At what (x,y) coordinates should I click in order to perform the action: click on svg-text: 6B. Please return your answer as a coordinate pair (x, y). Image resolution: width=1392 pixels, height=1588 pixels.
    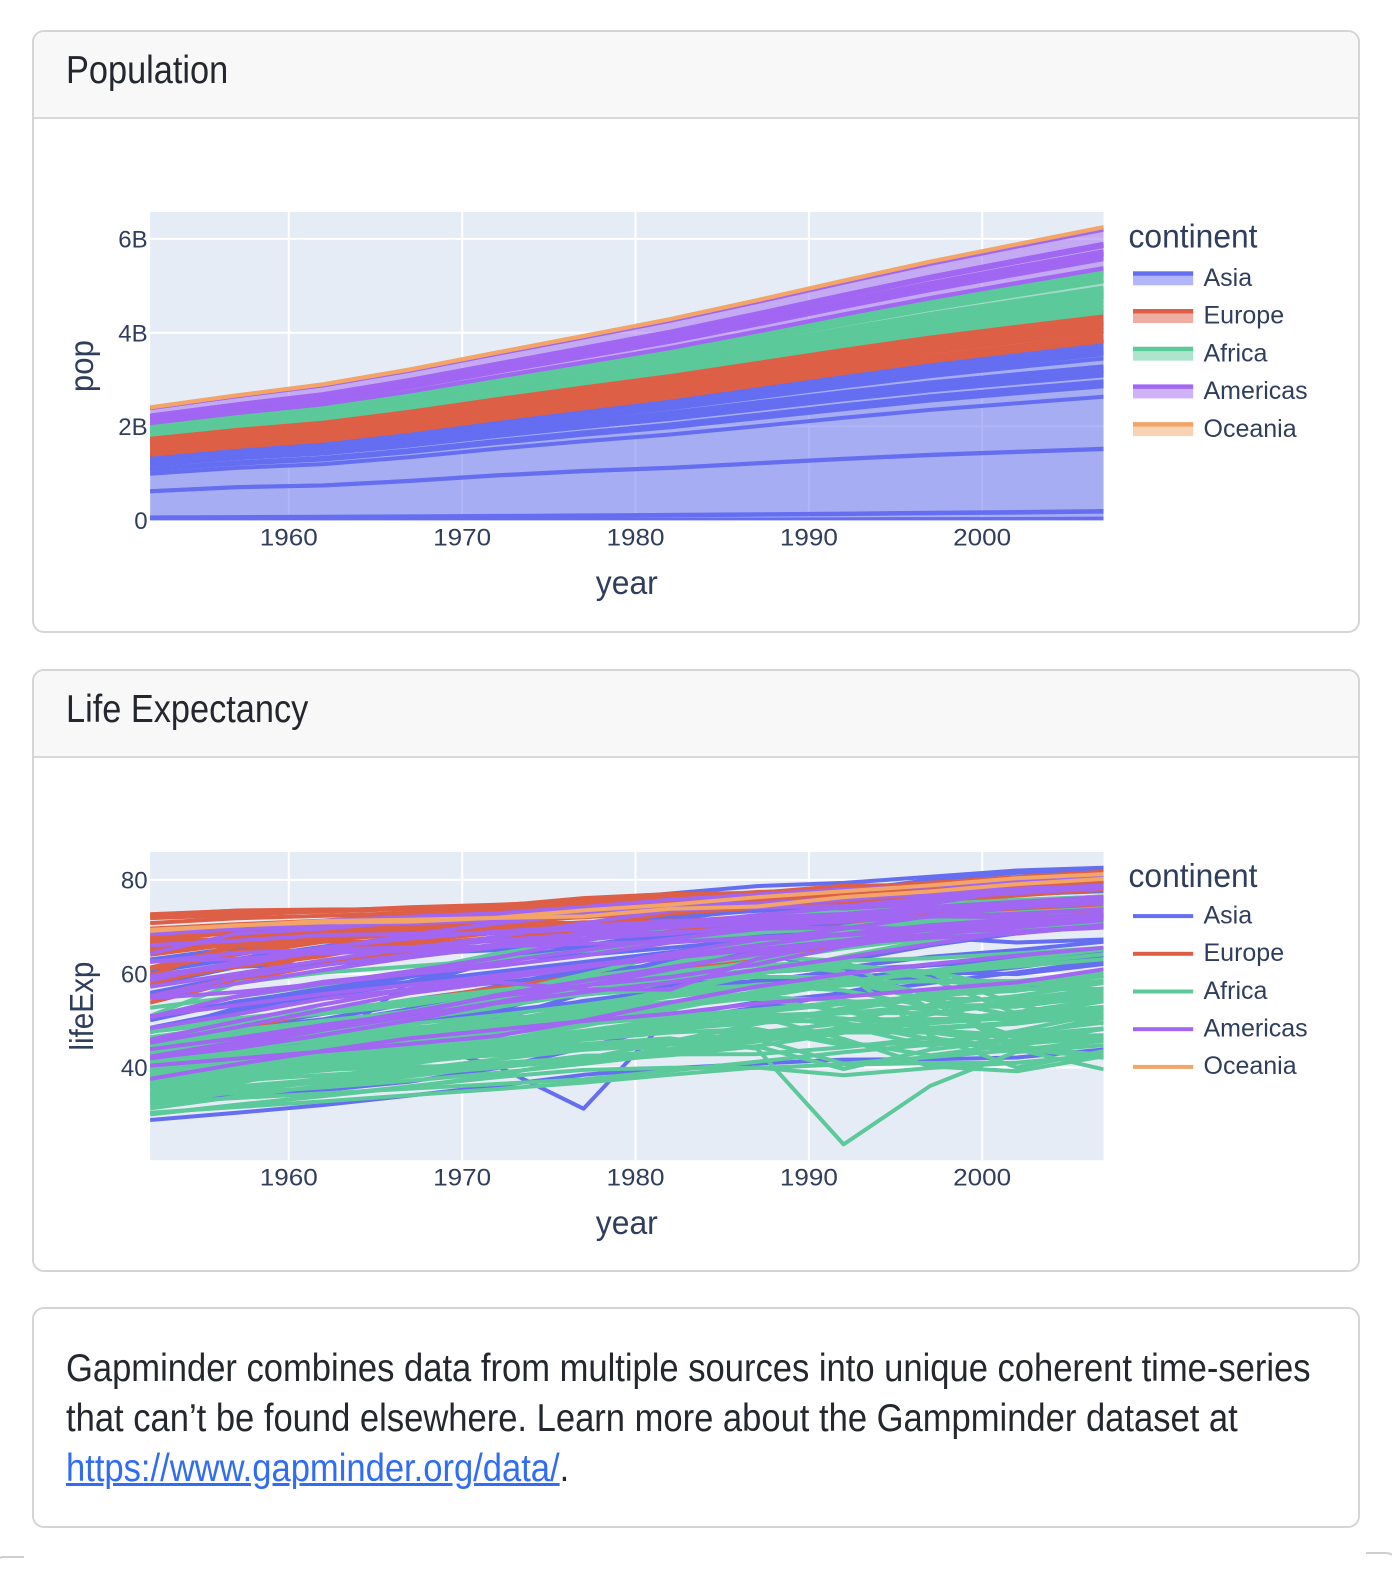
    Looking at the image, I should click on (132, 240).